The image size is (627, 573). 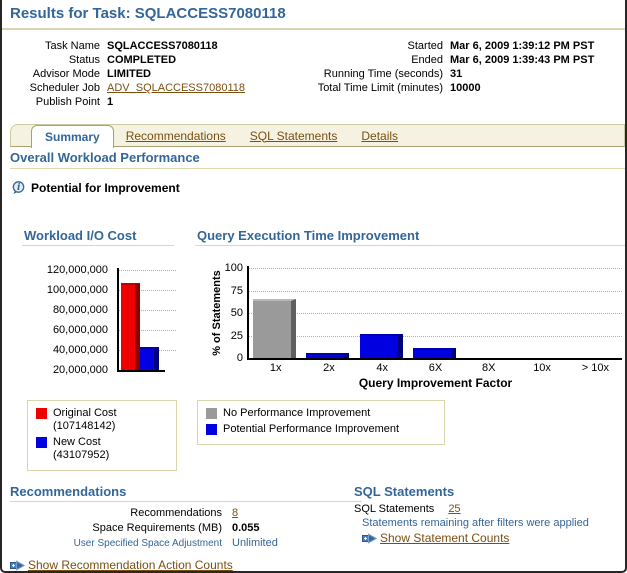 I want to click on tab-summary: Summary, so click(x=72, y=136).